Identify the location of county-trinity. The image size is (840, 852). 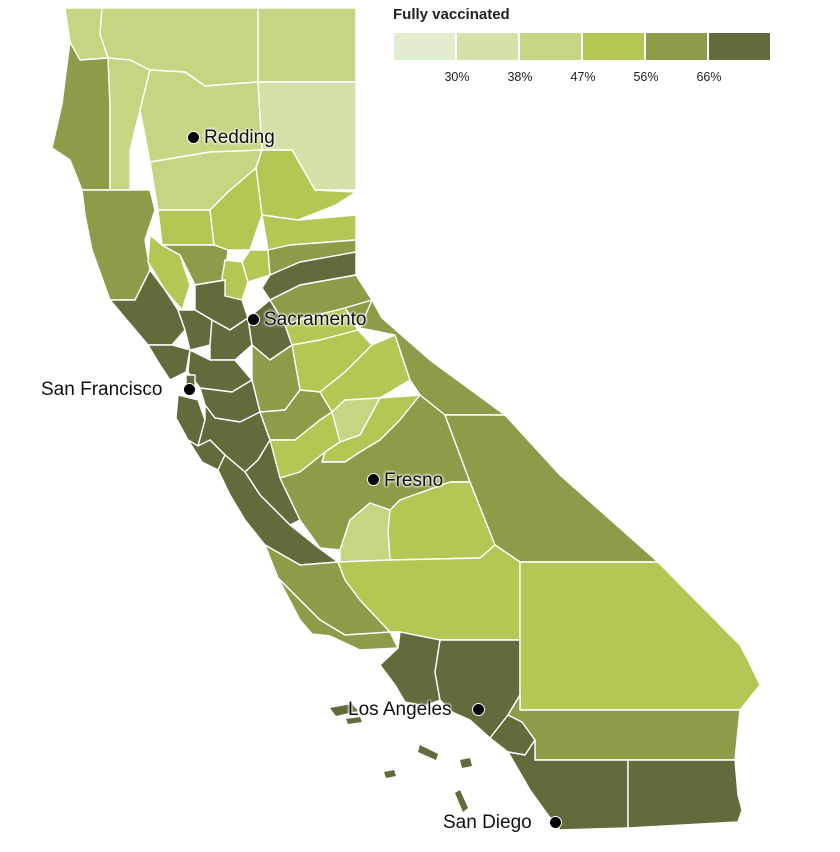
(129, 124).